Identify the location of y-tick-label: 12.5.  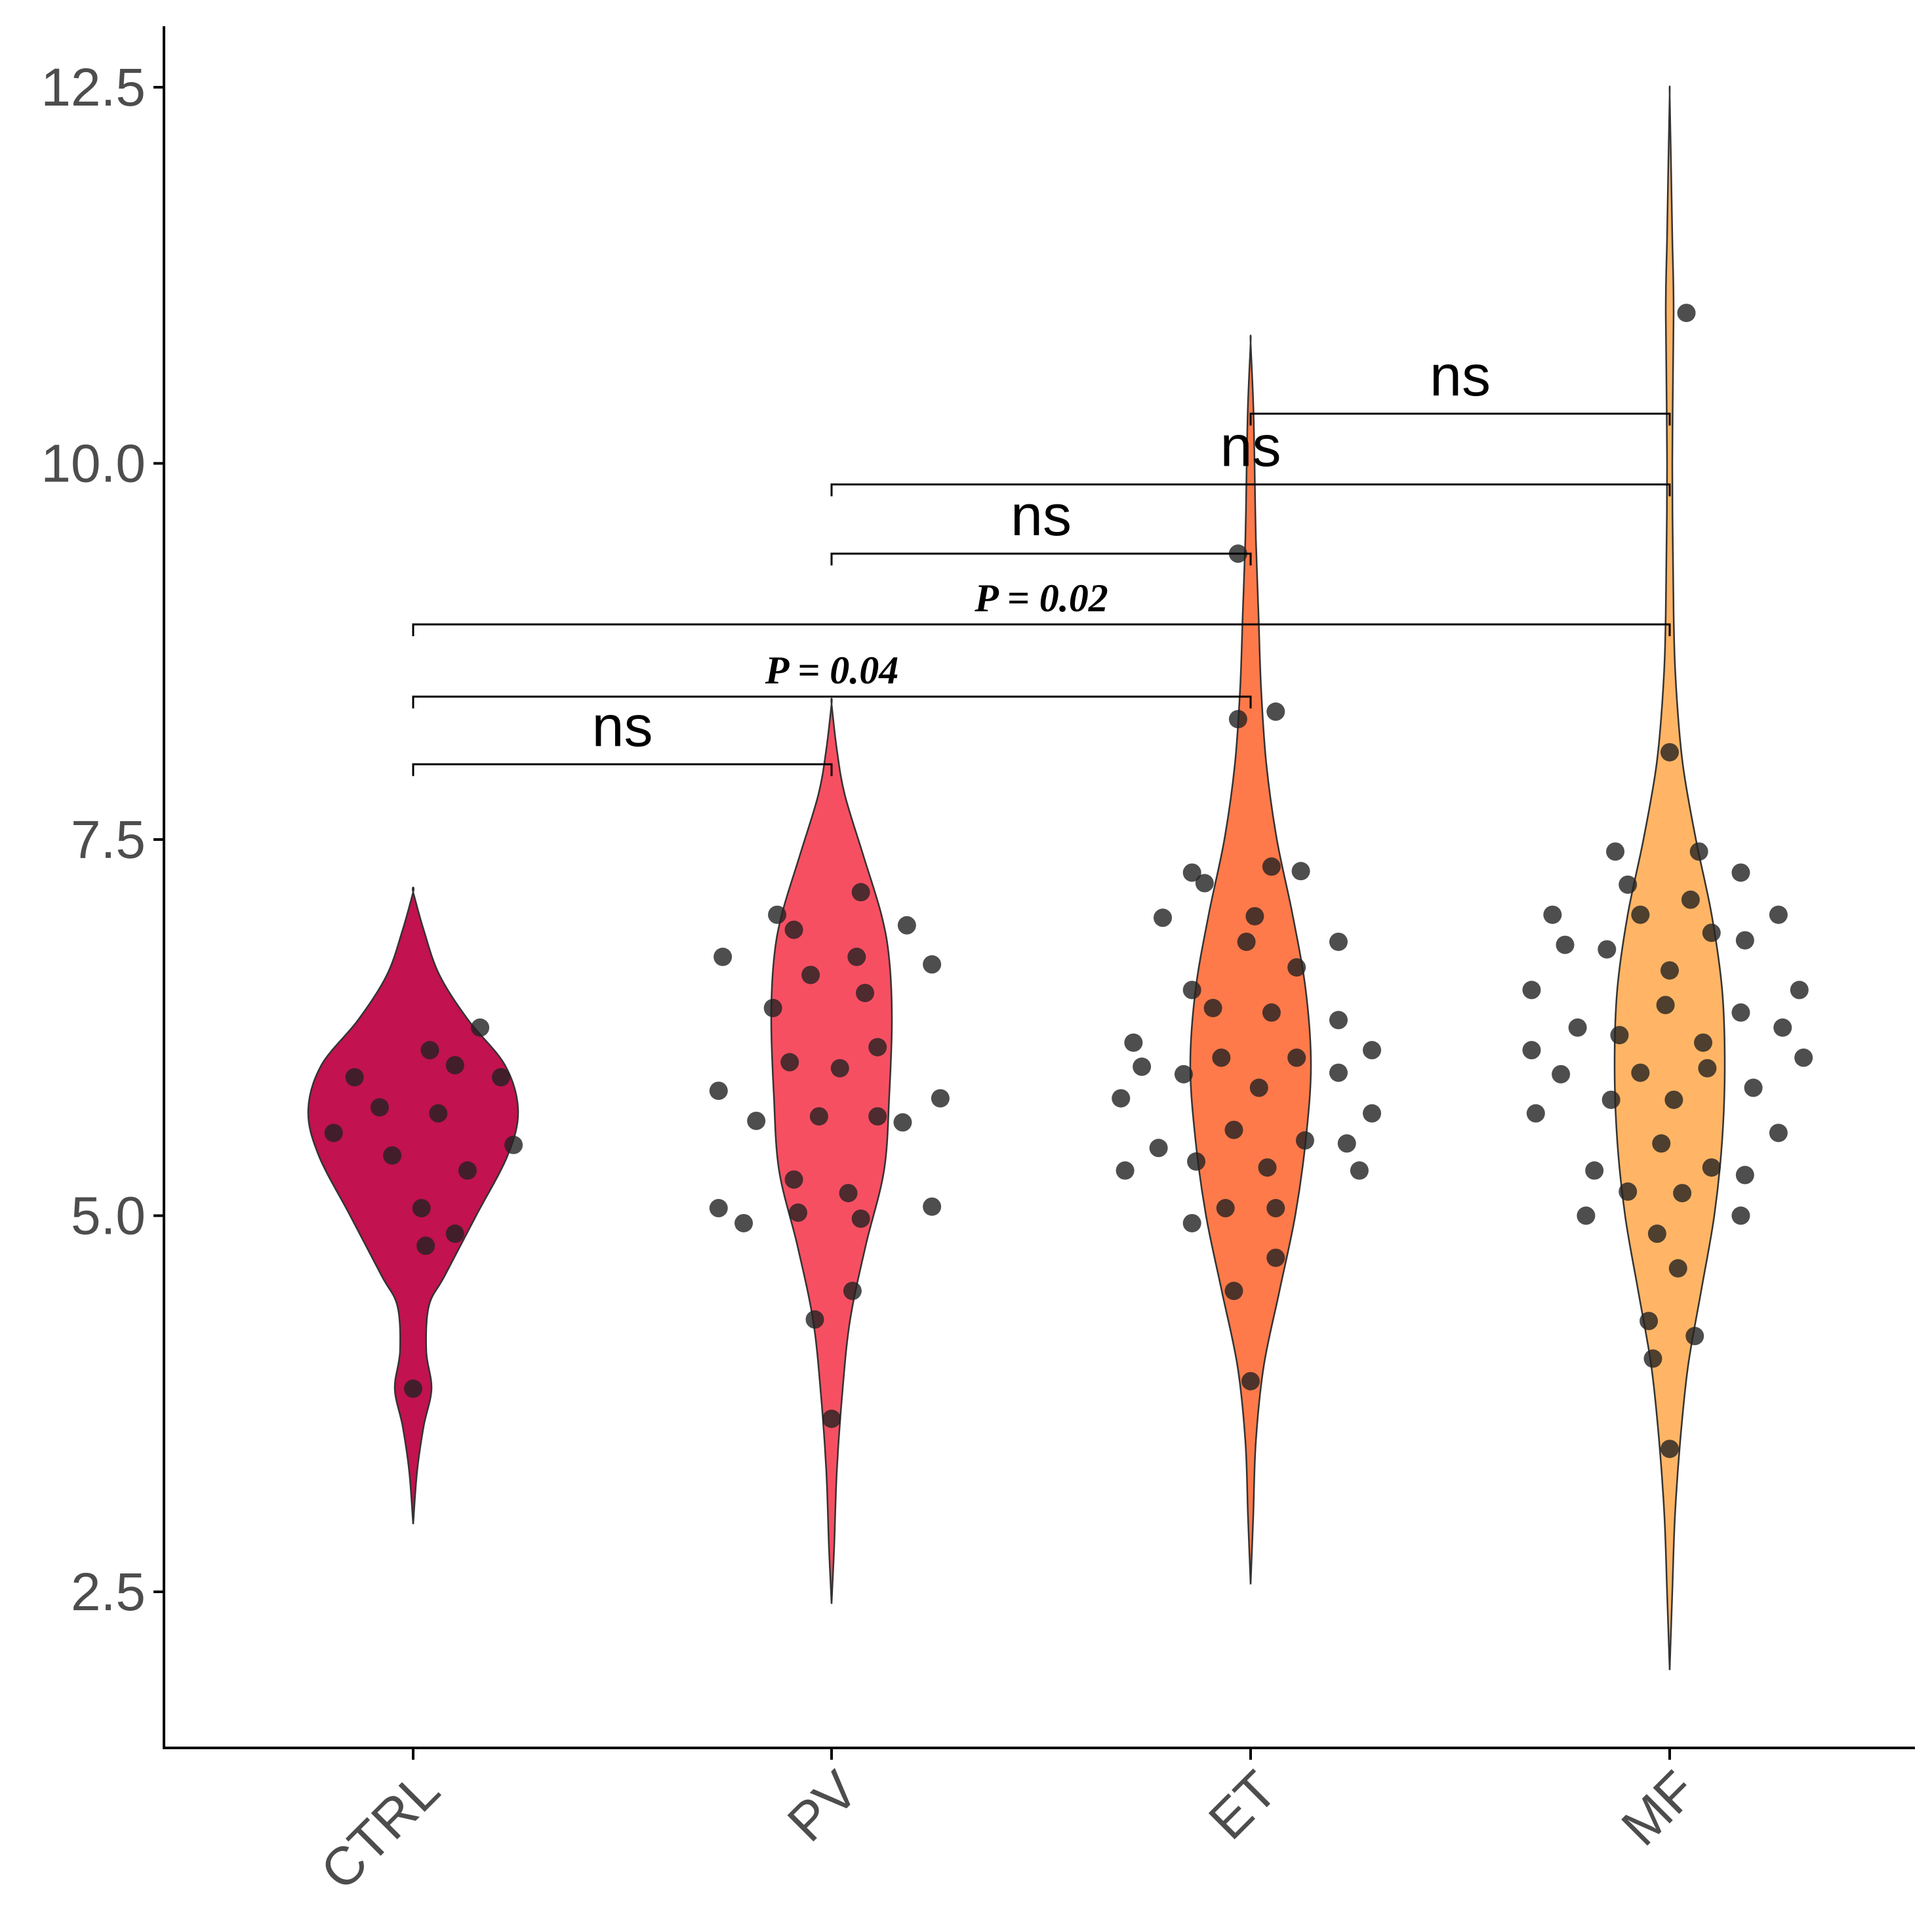
(93, 87).